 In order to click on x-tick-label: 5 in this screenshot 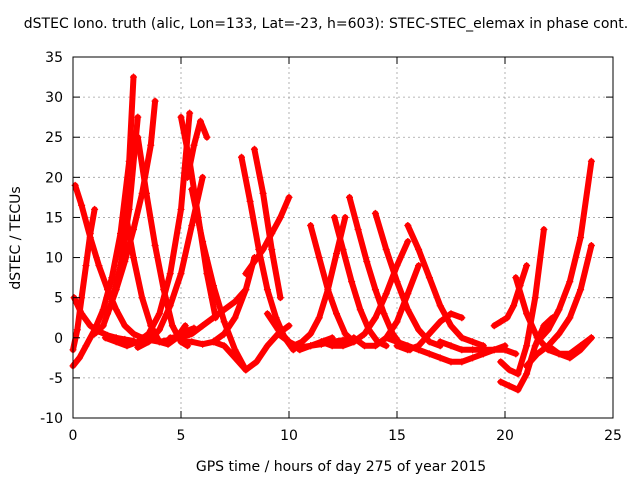, I will do `click(181, 436)`.